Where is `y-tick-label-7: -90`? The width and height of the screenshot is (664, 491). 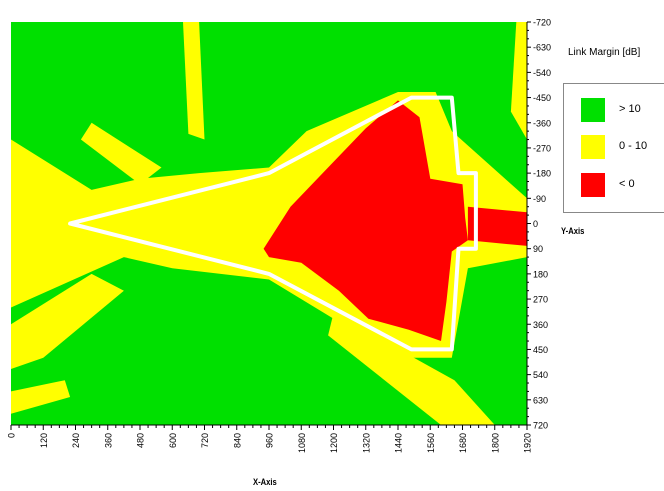 y-tick-label-7: -90 is located at coordinates (539, 199).